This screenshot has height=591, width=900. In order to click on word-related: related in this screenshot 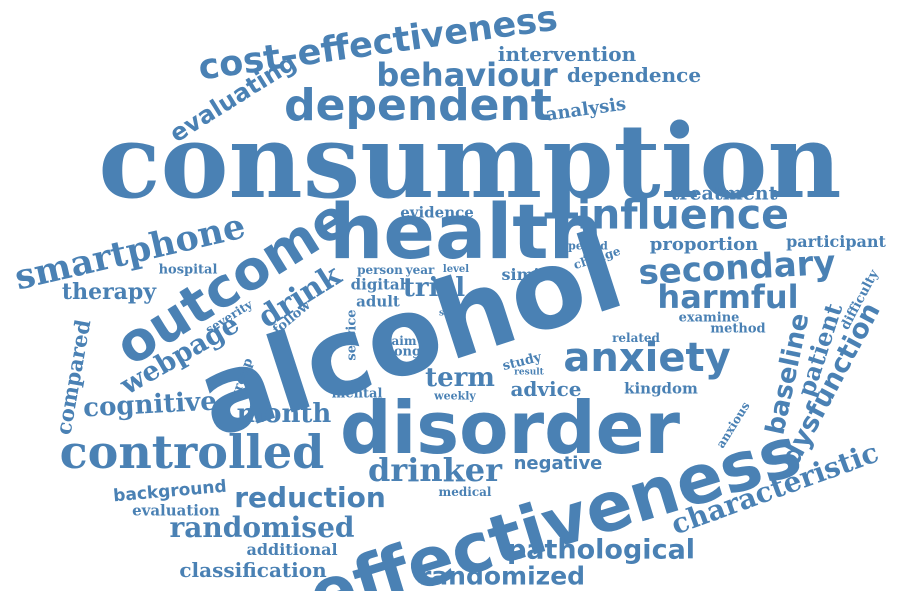, I will do `click(636, 338)`.